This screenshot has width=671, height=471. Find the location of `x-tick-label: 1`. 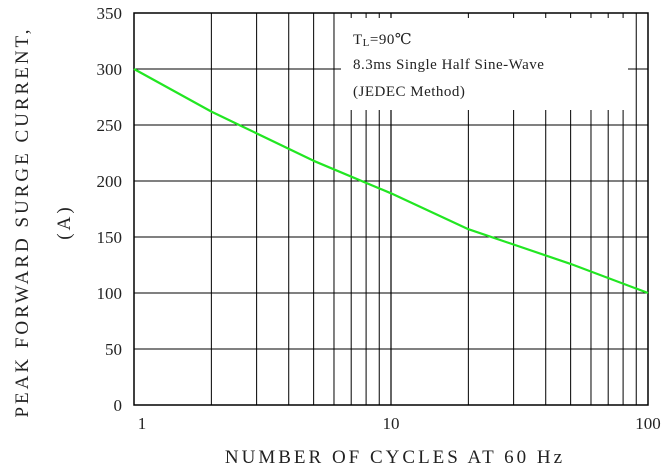

x-tick-label: 1 is located at coordinates (142, 423).